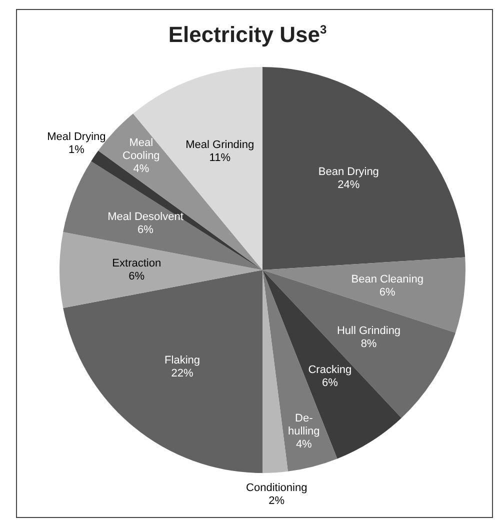  I want to click on slice-label: Hull Grinding, so click(368, 330).